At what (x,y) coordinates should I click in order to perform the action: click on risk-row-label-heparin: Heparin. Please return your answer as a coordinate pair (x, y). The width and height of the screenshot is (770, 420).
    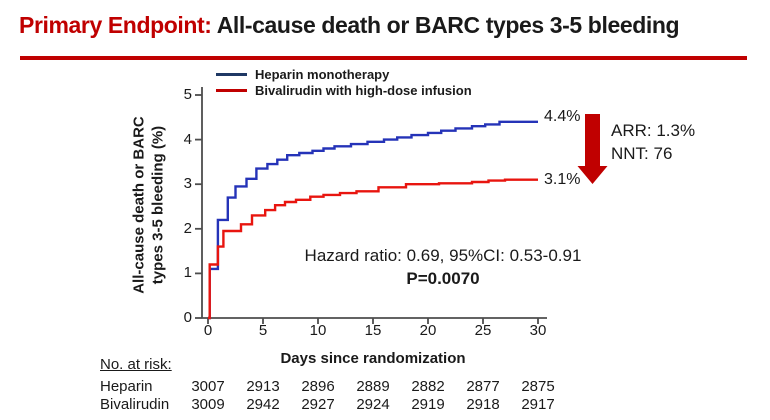
    Looking at the image, I should click on (126, 386).